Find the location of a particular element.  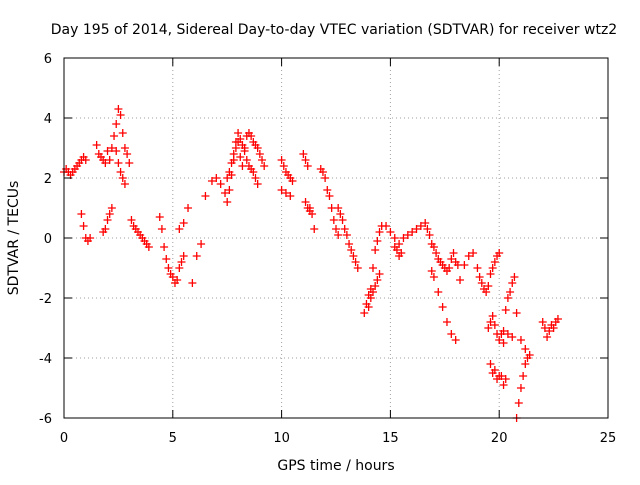

y-axis-title: SDTVAR / TECUs is located at coordinates (14, 238).